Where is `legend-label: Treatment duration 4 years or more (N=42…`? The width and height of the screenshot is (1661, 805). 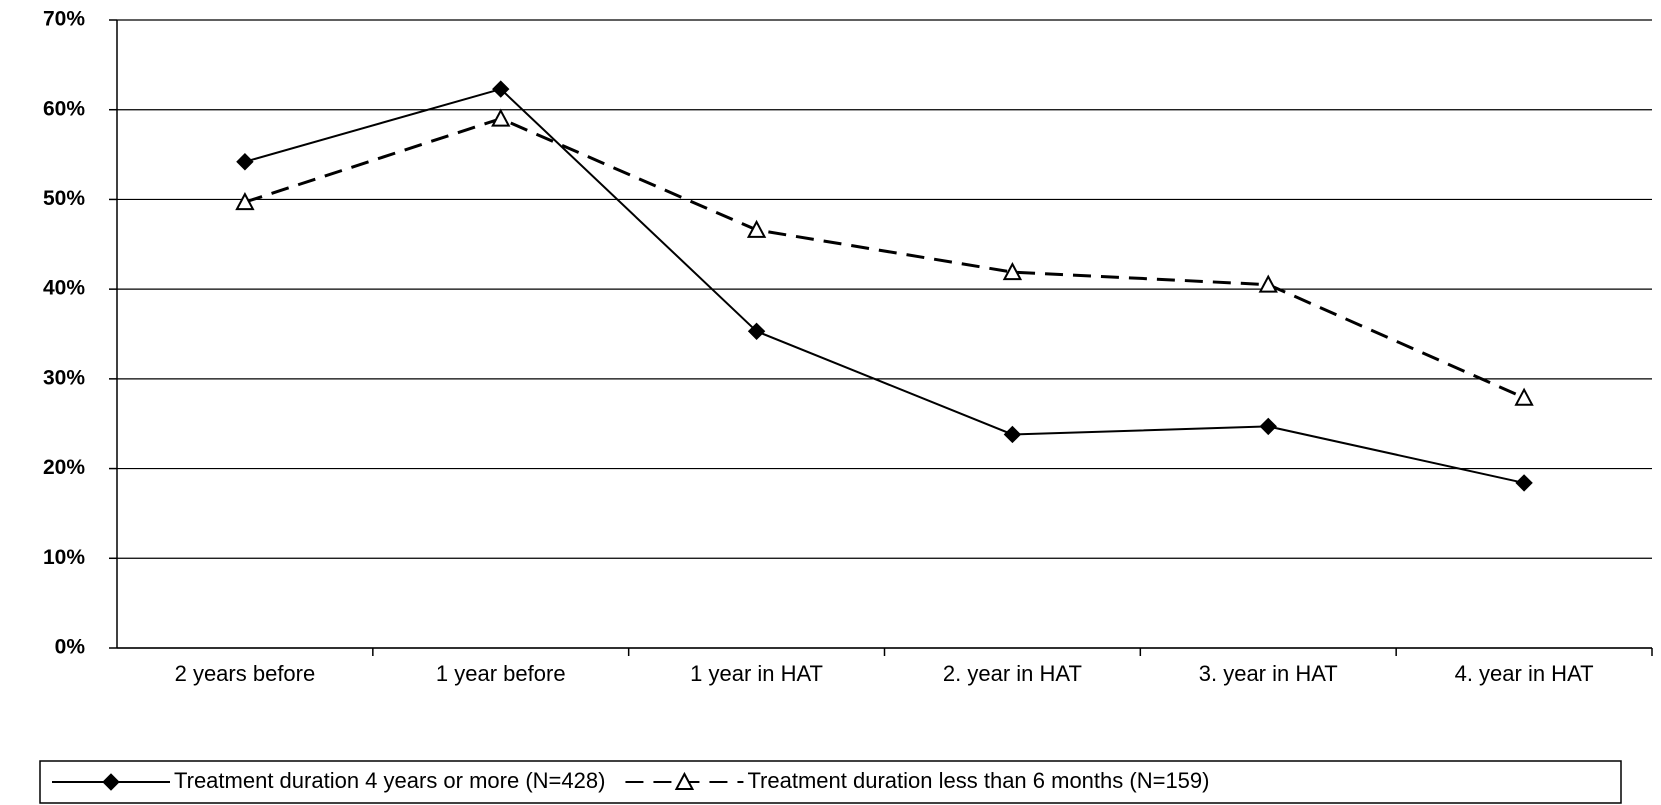
legend-label: Treatment duration 4 years or more (N=42… is located at coordinates (389, 780).